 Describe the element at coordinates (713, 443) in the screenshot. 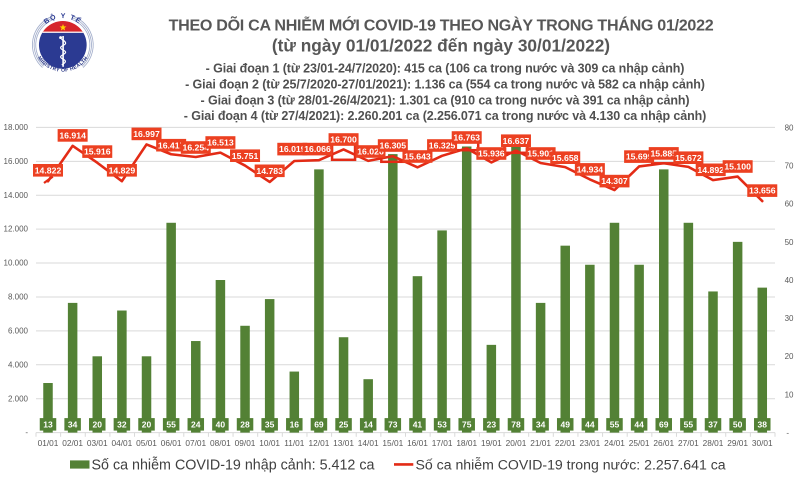

I see `svg-text: 28/01` at that location.